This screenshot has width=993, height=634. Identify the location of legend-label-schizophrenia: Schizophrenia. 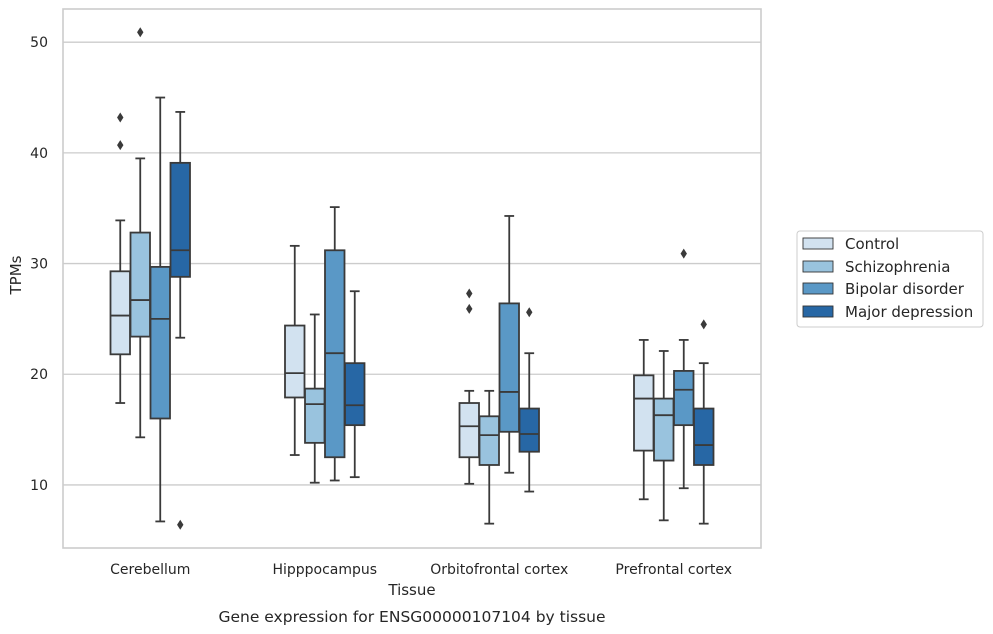
(897, 267).